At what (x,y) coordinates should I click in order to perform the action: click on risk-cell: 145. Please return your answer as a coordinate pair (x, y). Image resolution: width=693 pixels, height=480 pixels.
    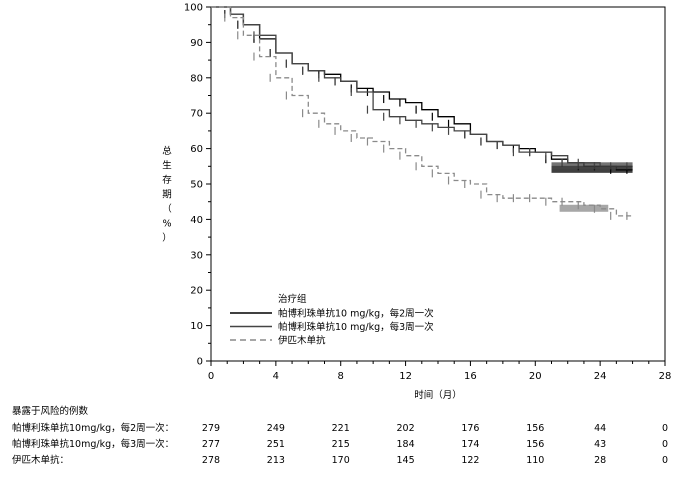
    Looking at the image, I should click on (406, 460).